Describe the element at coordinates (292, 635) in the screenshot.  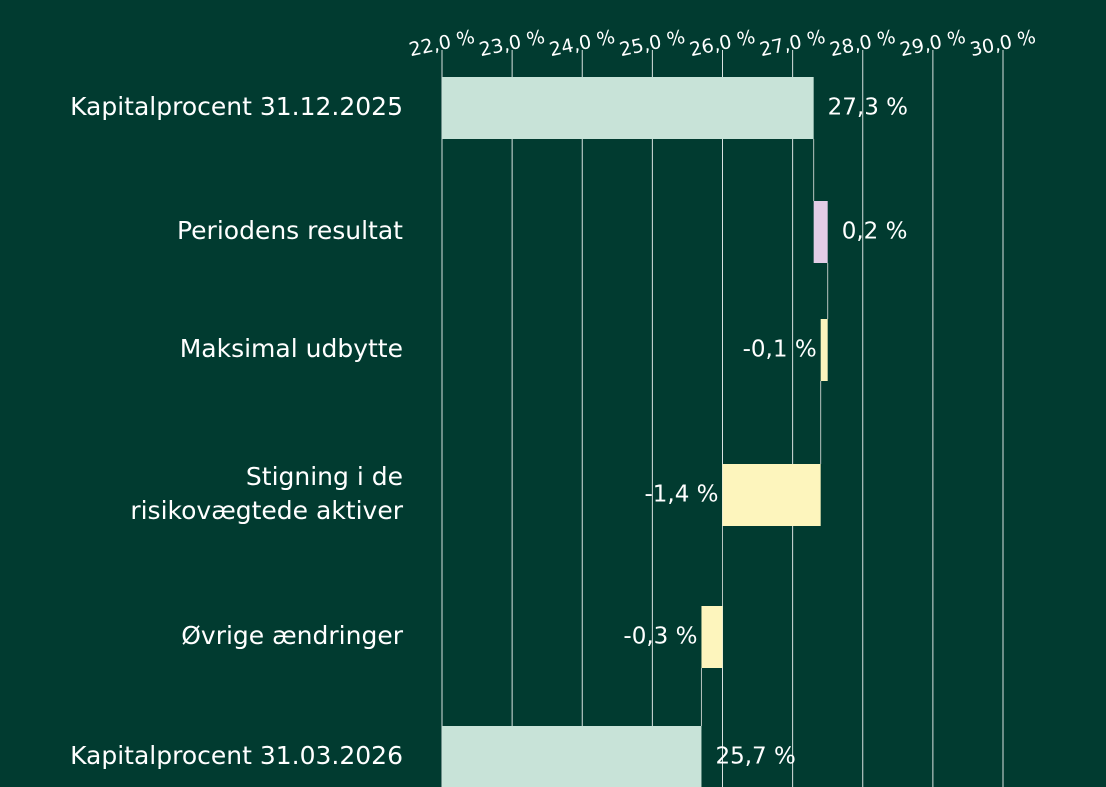
I see `category-label: Øvrige ændringer` at that location.